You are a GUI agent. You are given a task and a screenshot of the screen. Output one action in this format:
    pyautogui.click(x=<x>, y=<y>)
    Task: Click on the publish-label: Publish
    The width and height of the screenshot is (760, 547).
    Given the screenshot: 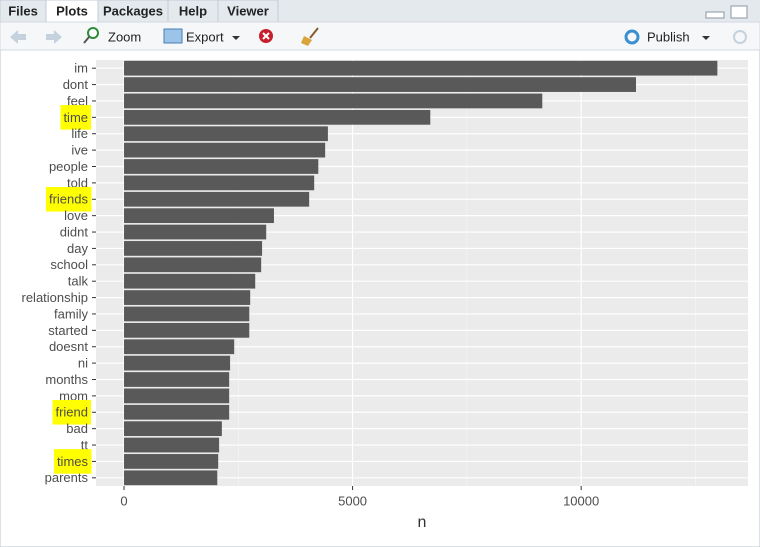 What is the action you would take?
    pyautogui.click(x=668, y=36)
    